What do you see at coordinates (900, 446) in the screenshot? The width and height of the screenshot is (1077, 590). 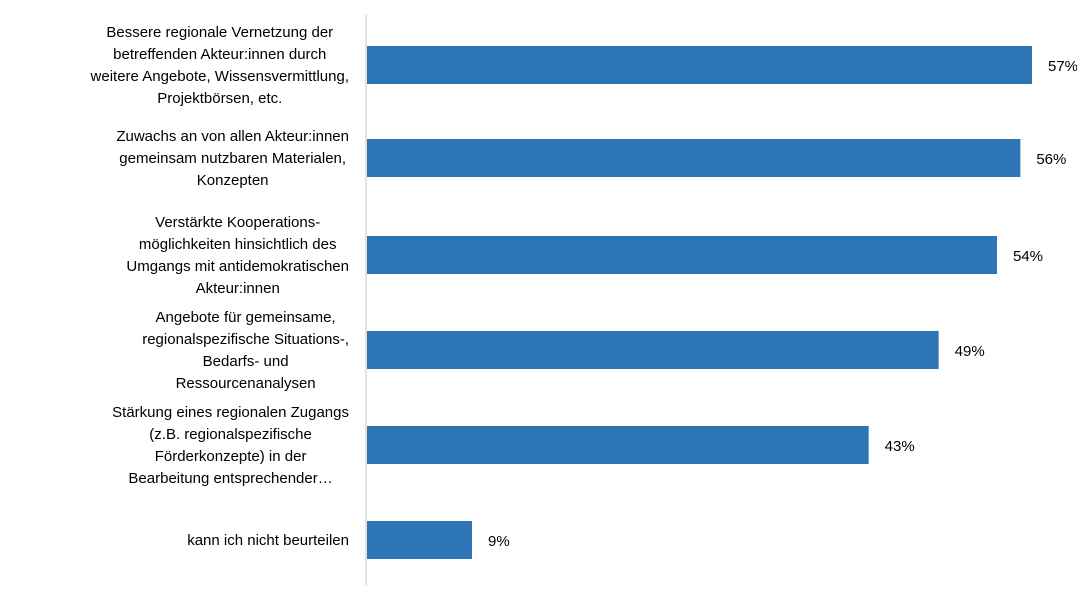 I see `value-label-5: 43%` at bounding box center [900, 446].